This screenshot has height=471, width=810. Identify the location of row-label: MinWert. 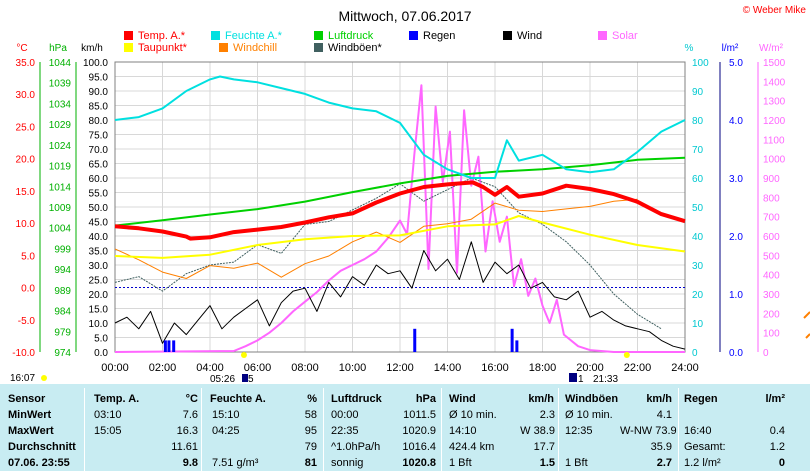
(30, 415).